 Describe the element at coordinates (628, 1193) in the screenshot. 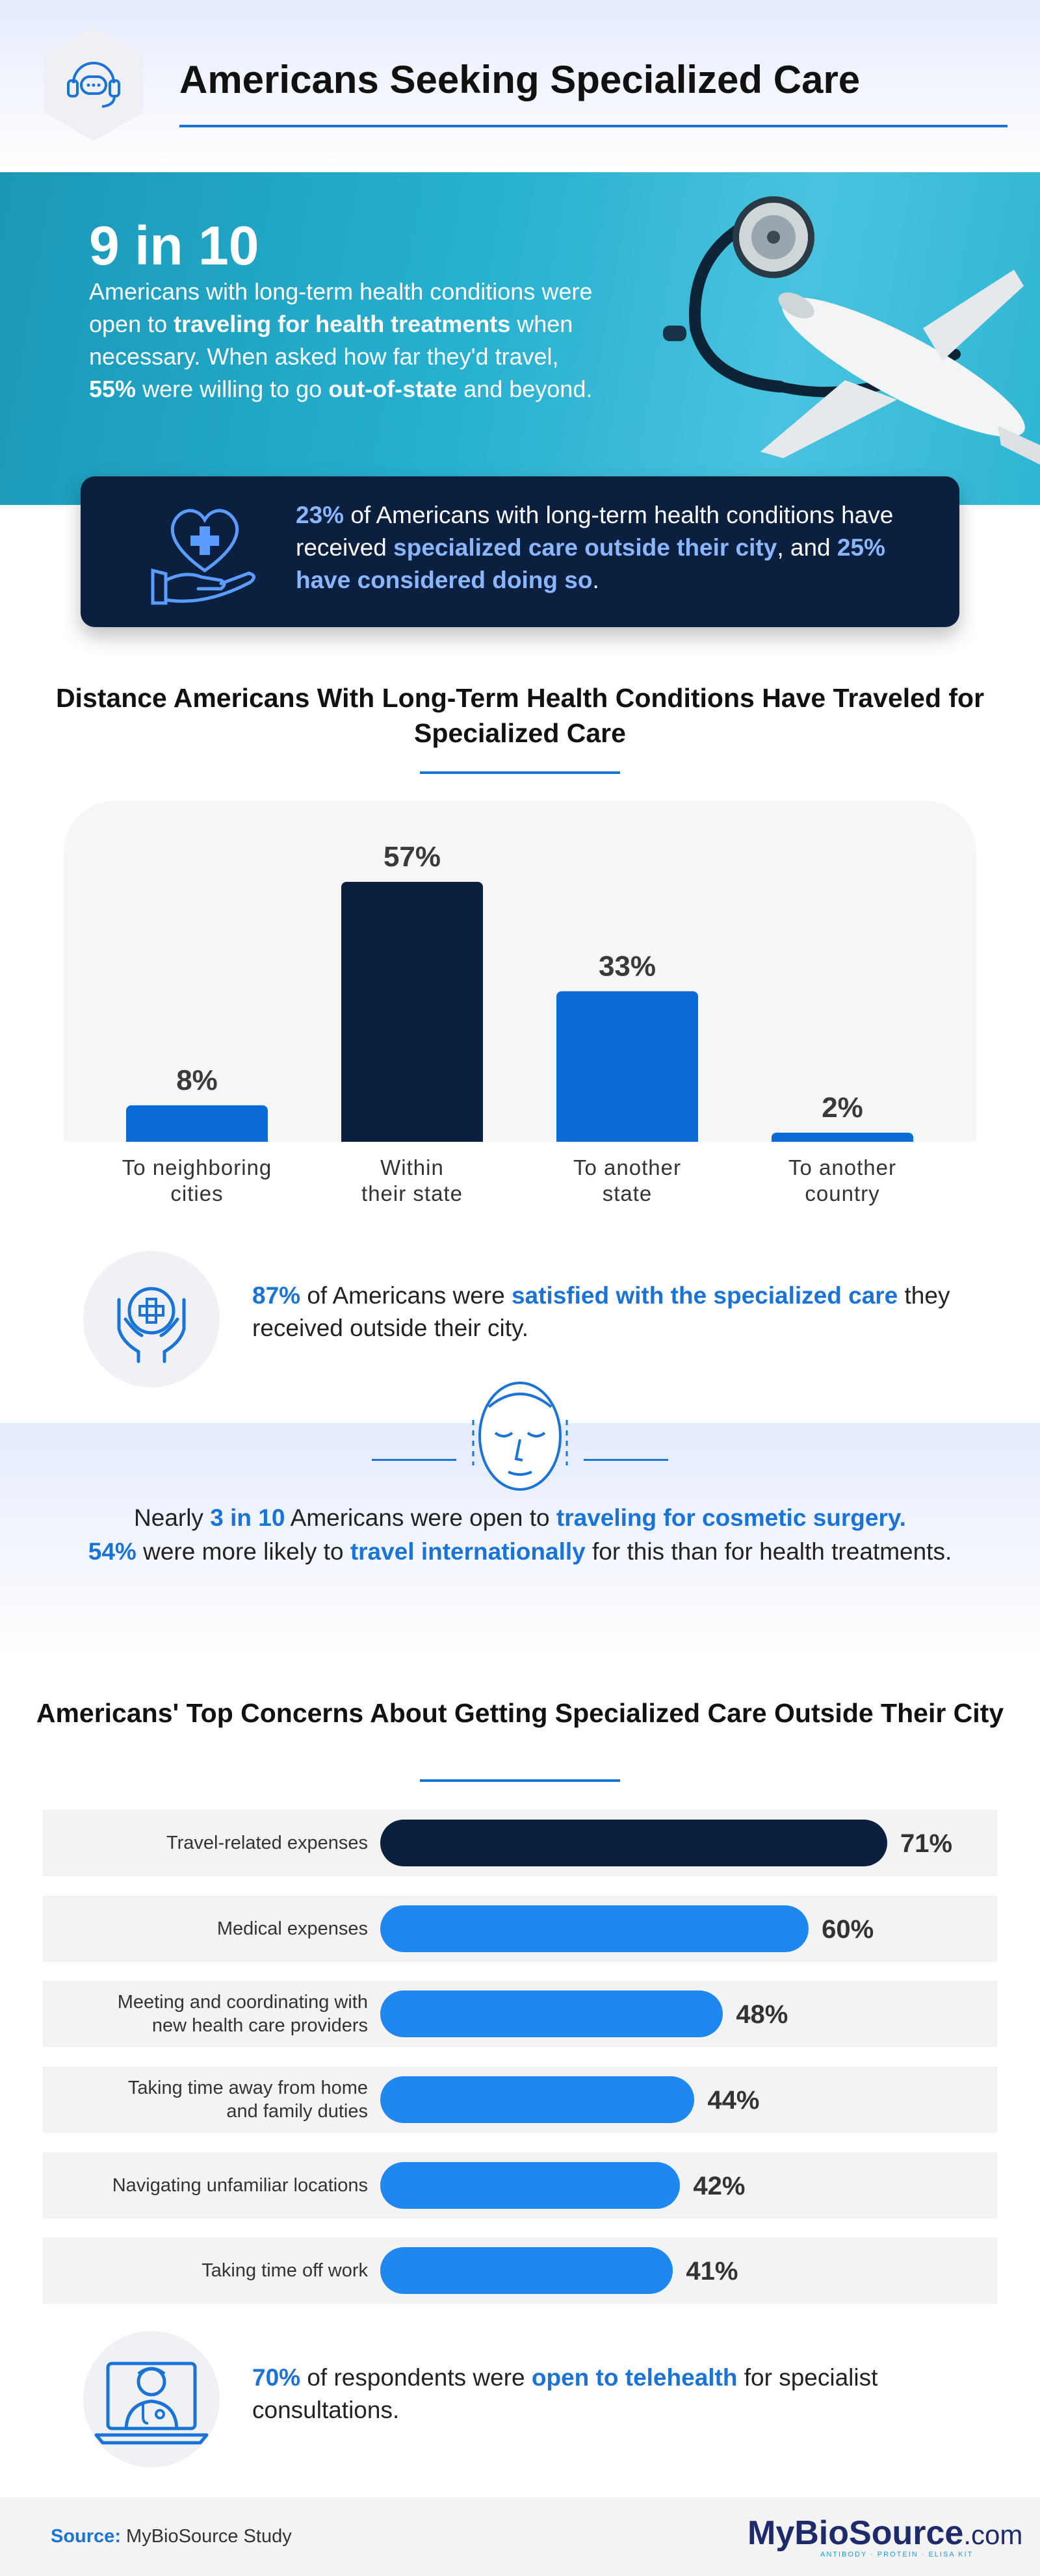

I see `category-label-3-line-2: state` at that location.